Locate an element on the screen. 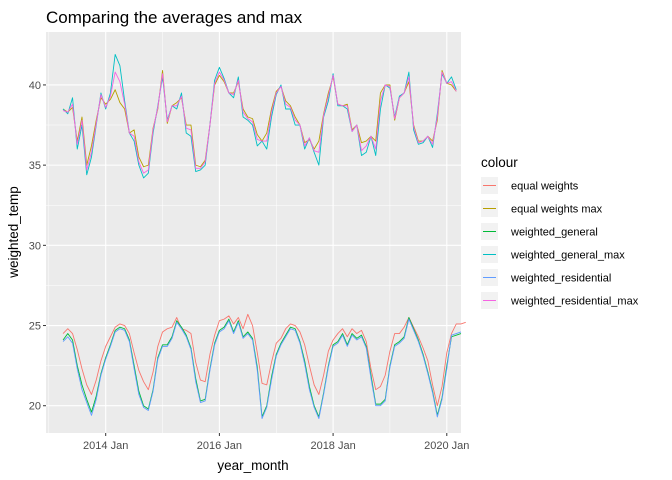 This screenshot has width=672, height=480. legend-title: colour is located at coordinates (499, 162).